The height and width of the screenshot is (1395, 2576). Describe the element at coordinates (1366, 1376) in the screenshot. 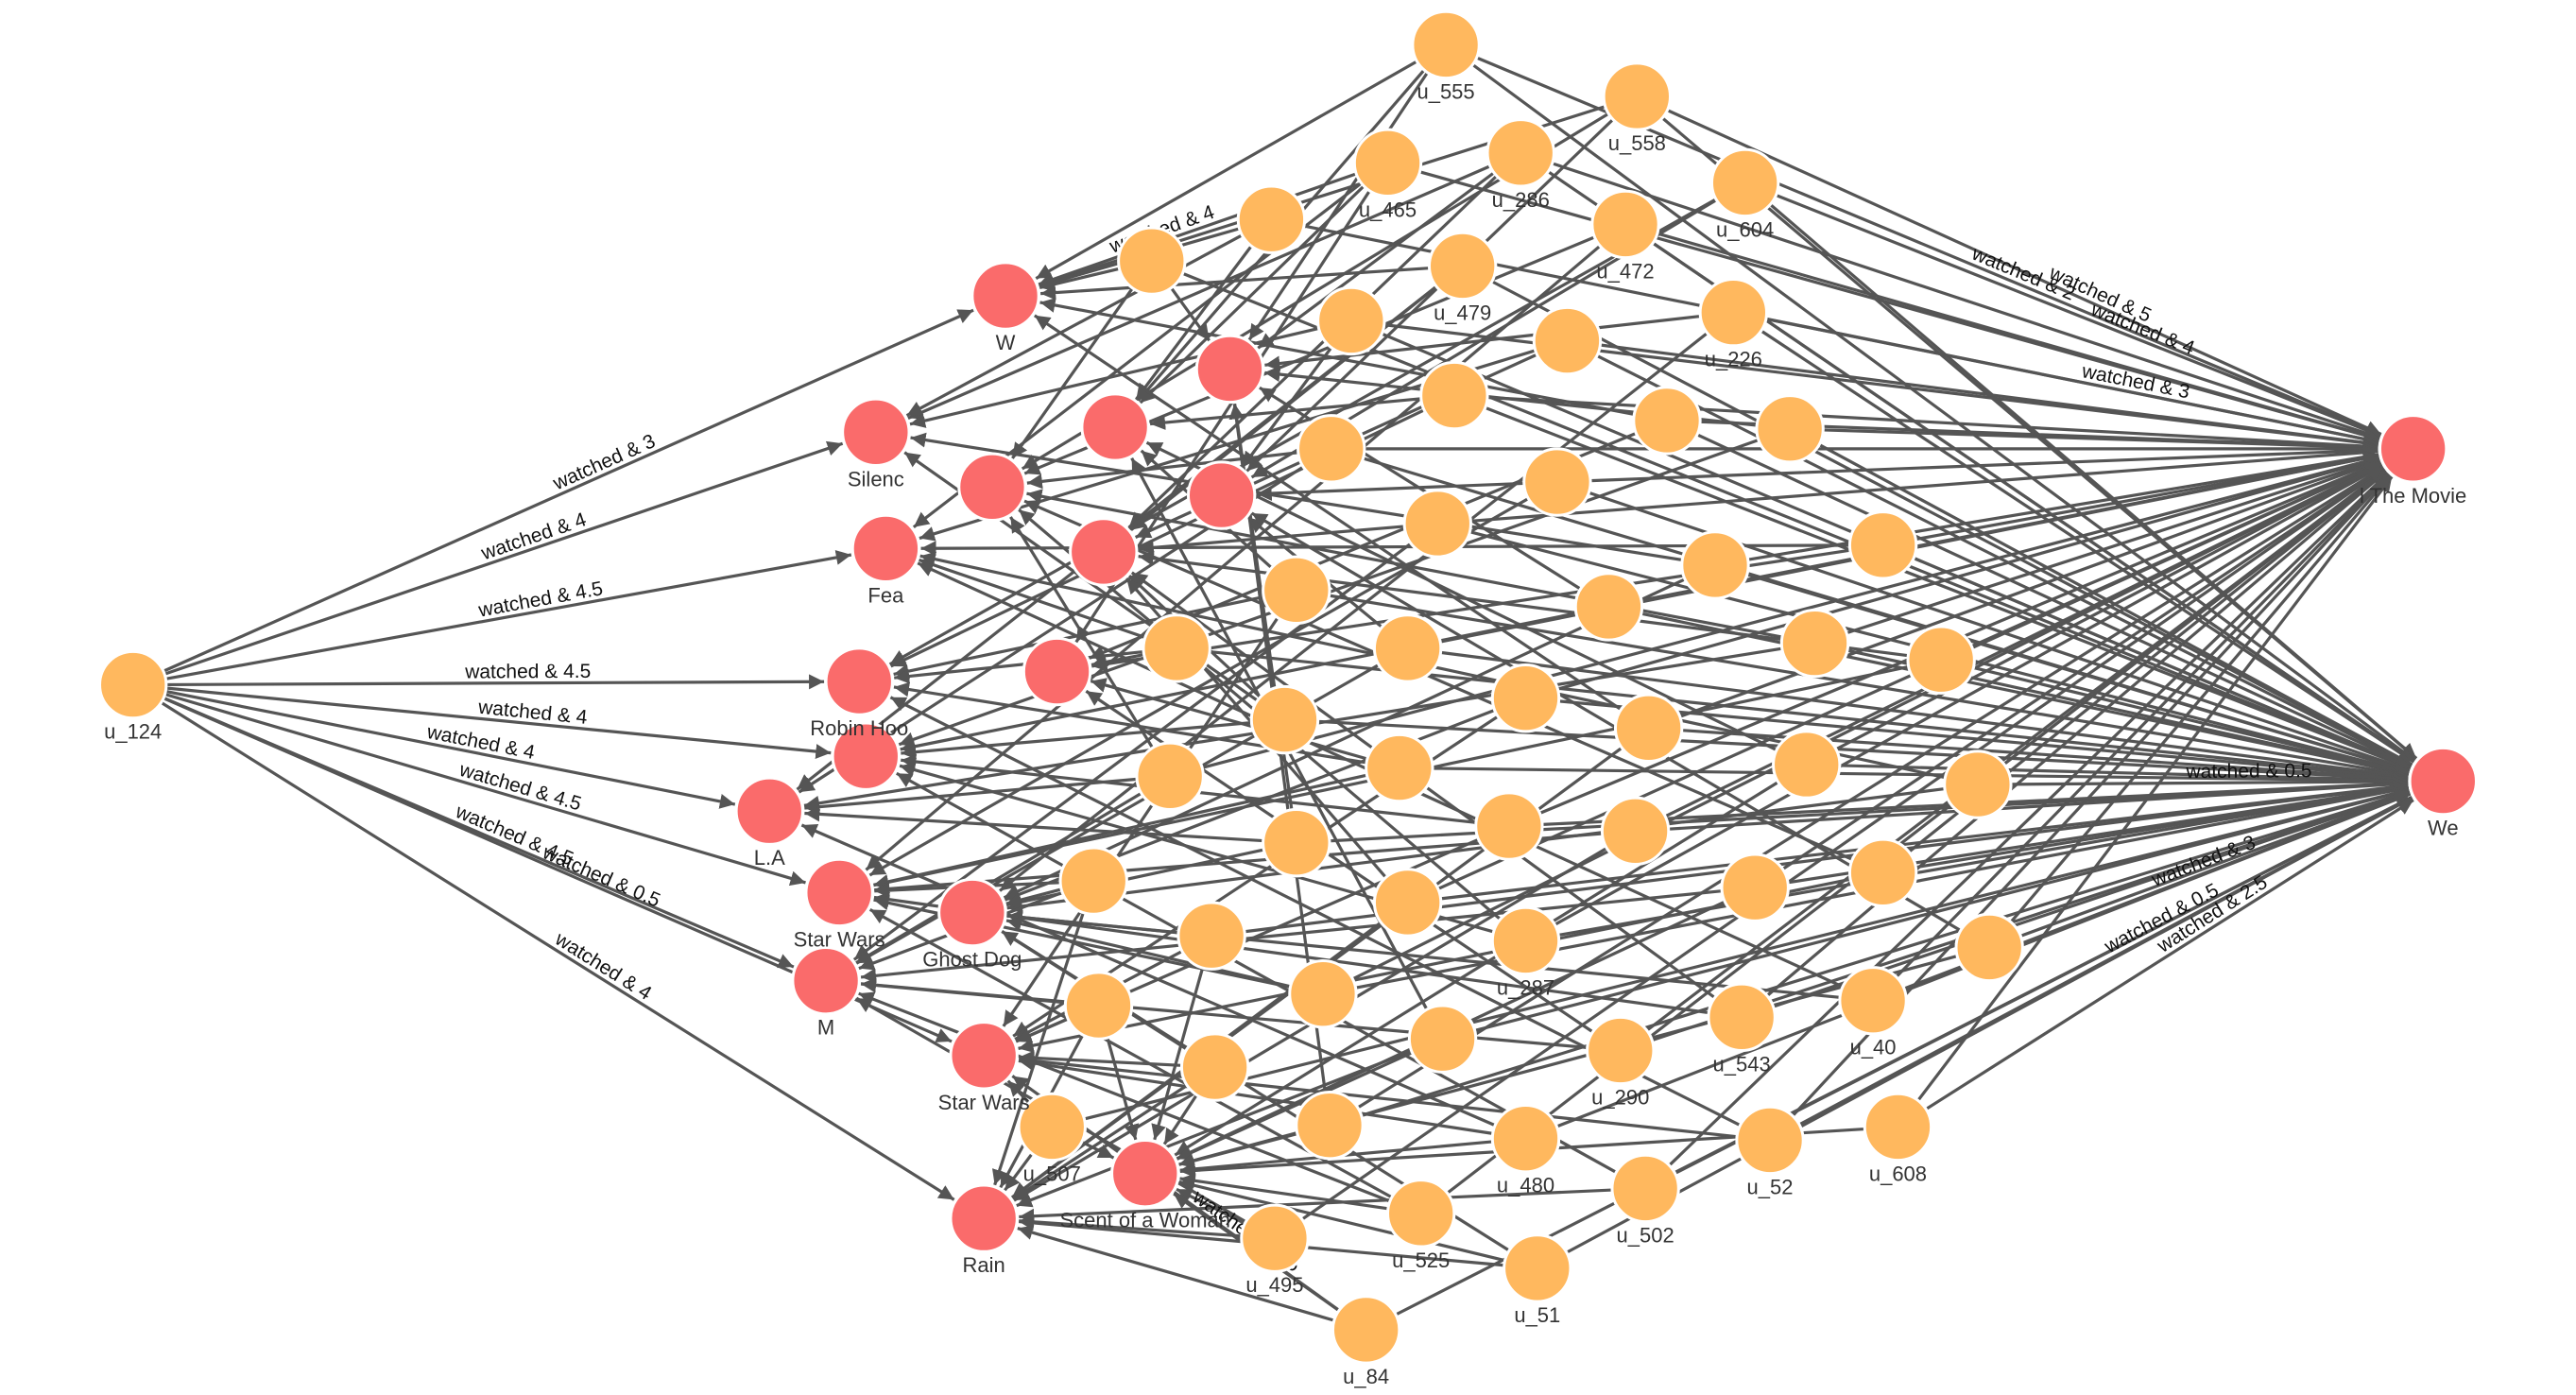

I see `user-node-label: u_84` at that location.